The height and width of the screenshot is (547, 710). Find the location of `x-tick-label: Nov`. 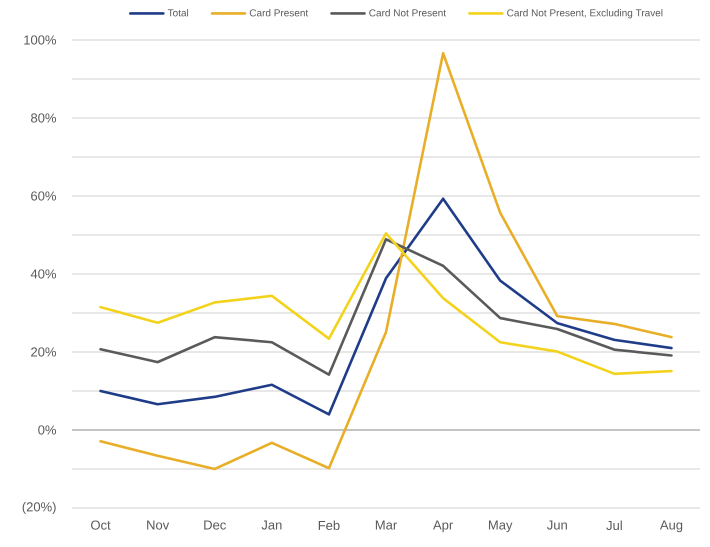

x-tick-label: Nov is located at coordinates (158, 525).